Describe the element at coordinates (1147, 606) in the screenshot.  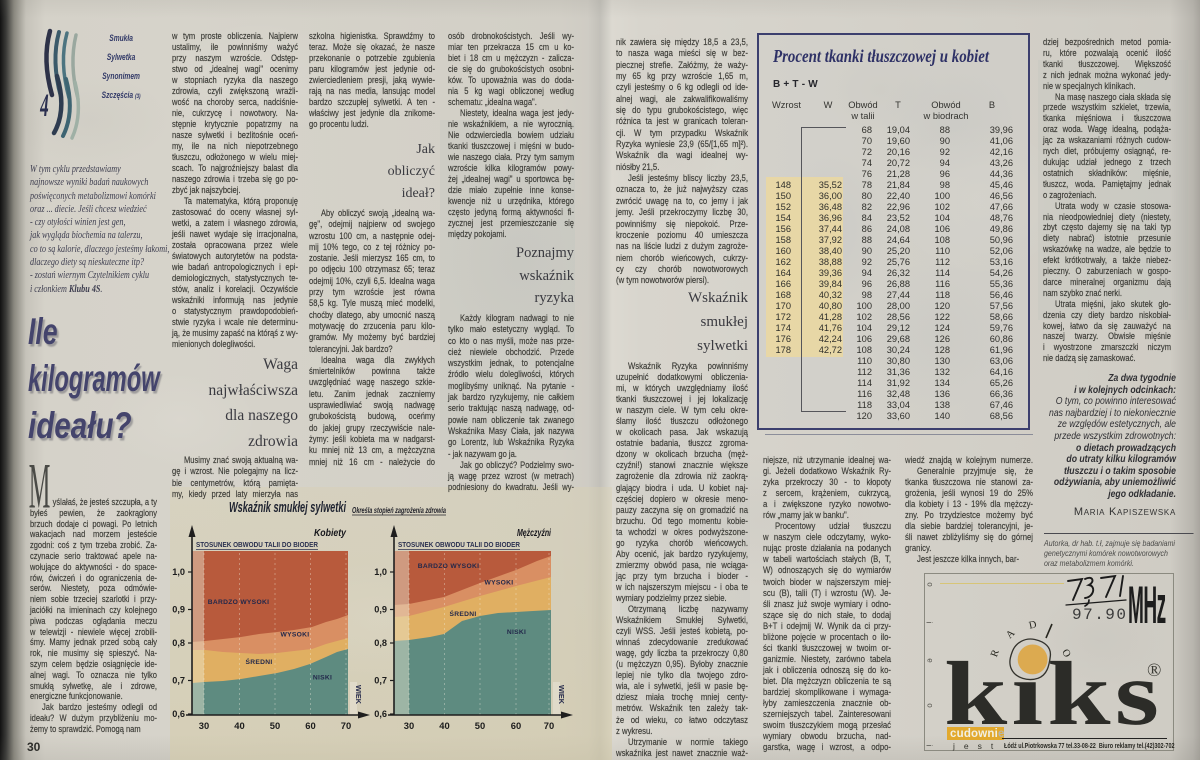
I see `svg-text: MHz` at that location.